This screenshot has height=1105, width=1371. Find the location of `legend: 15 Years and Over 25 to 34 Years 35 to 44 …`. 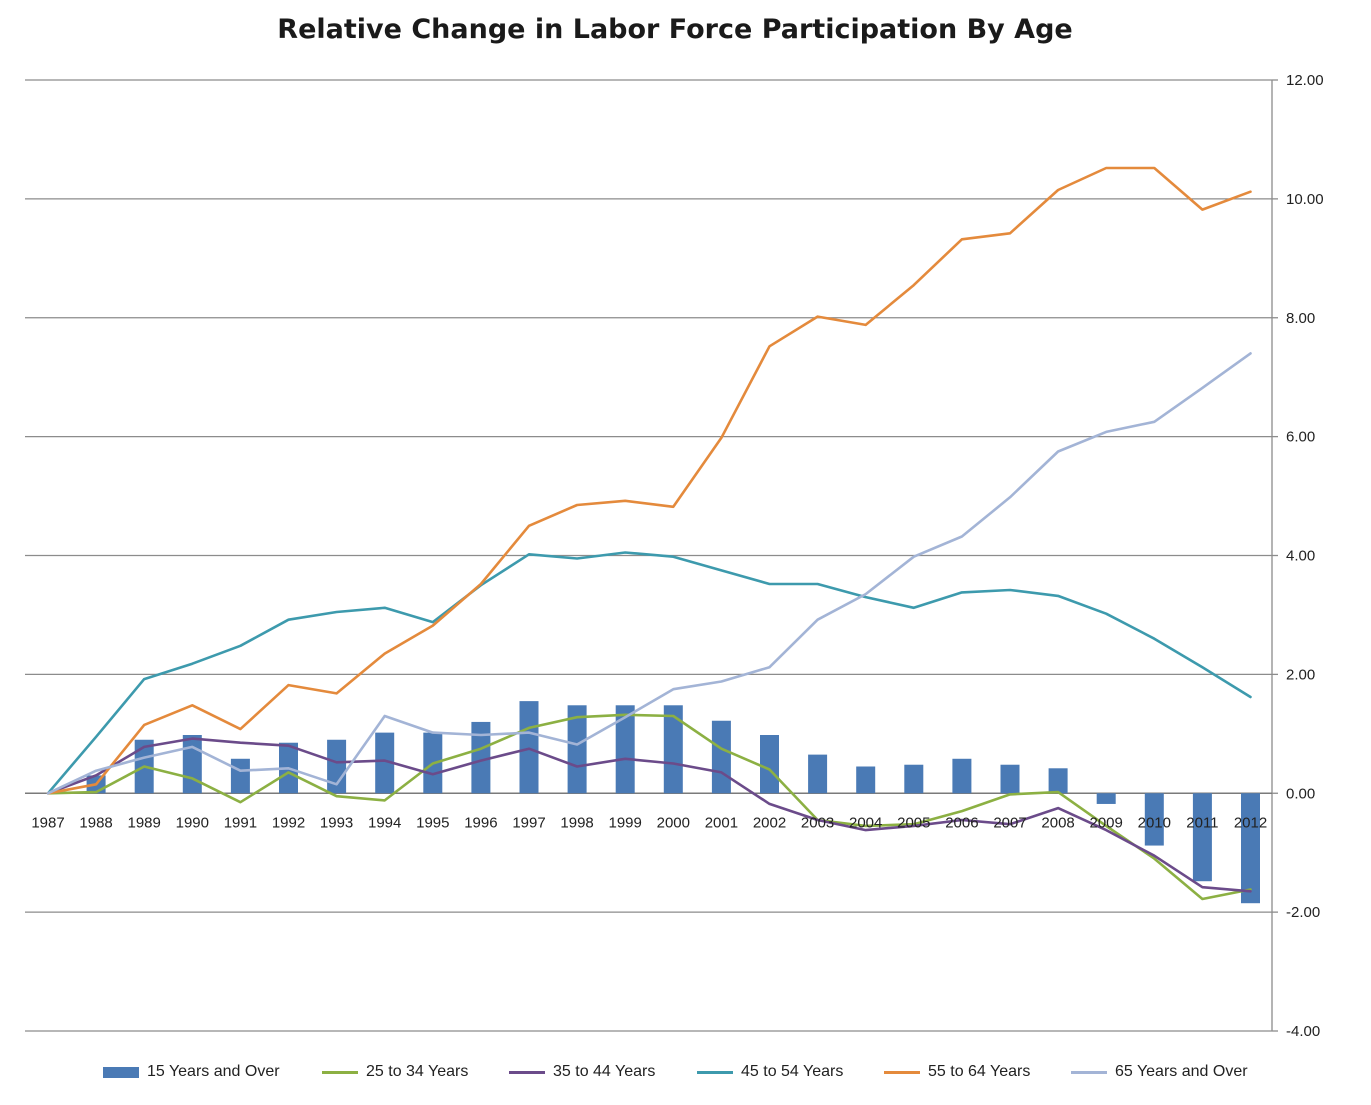

legend: 15 Years and Over 25 to 34 Years 35 to 44 … is located at coordinates (685, 1073).